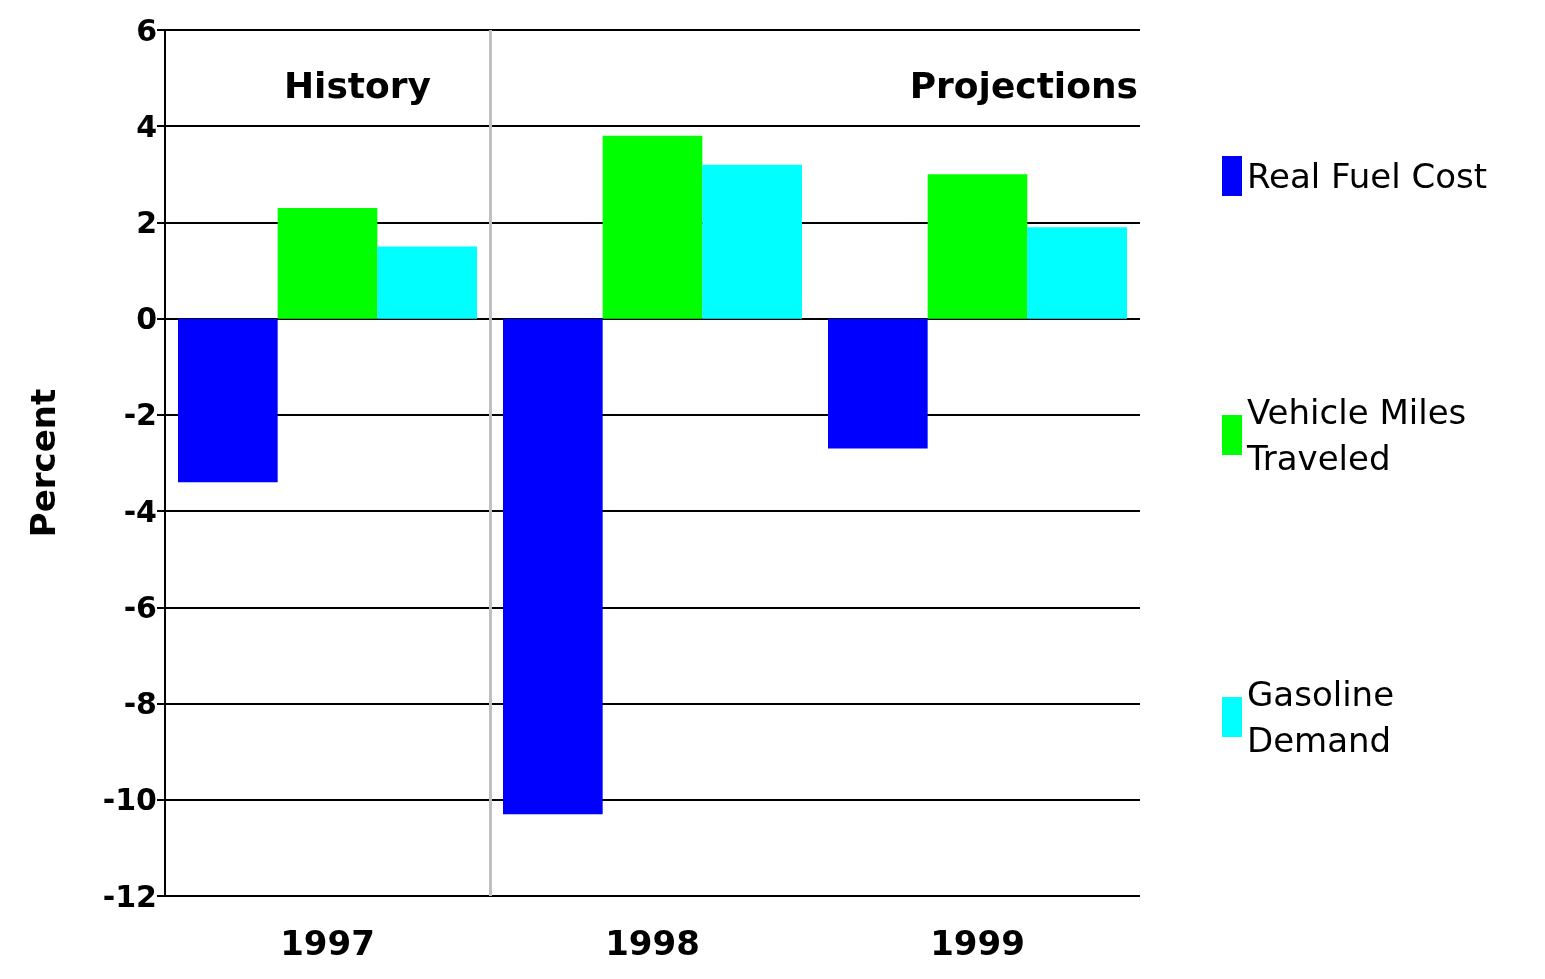 This screenshot has width=1545, height=979. What do you see at coordinates (327, 943) in the screenshot?
I see `x-tick-label: 1997` at bounding box center [327, 943].